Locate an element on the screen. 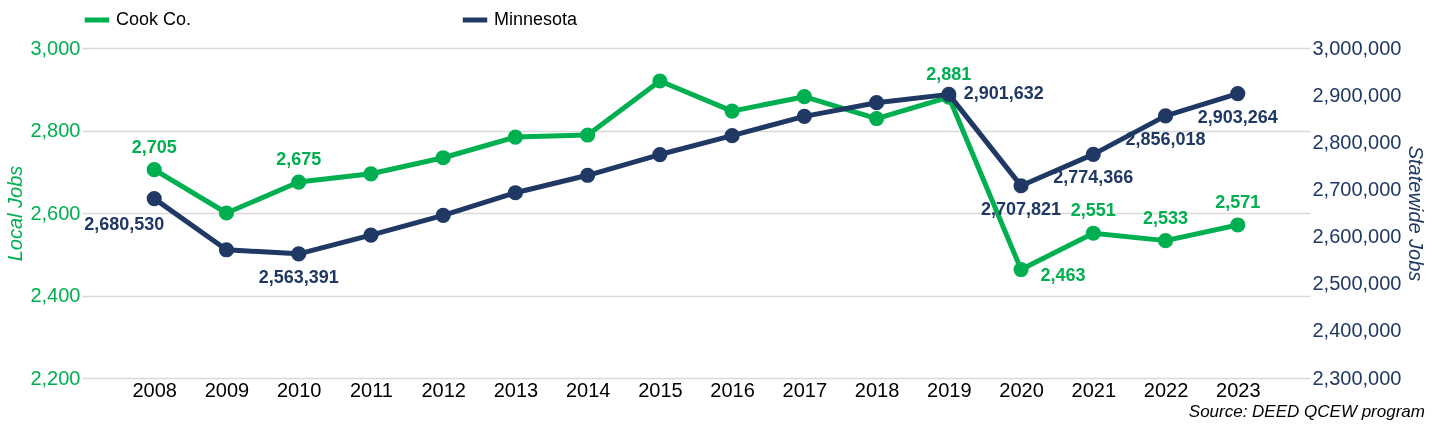 The height and width of the screenshot is (432, 1447). data-label: 2,705 is located at coordinates (154, 146).